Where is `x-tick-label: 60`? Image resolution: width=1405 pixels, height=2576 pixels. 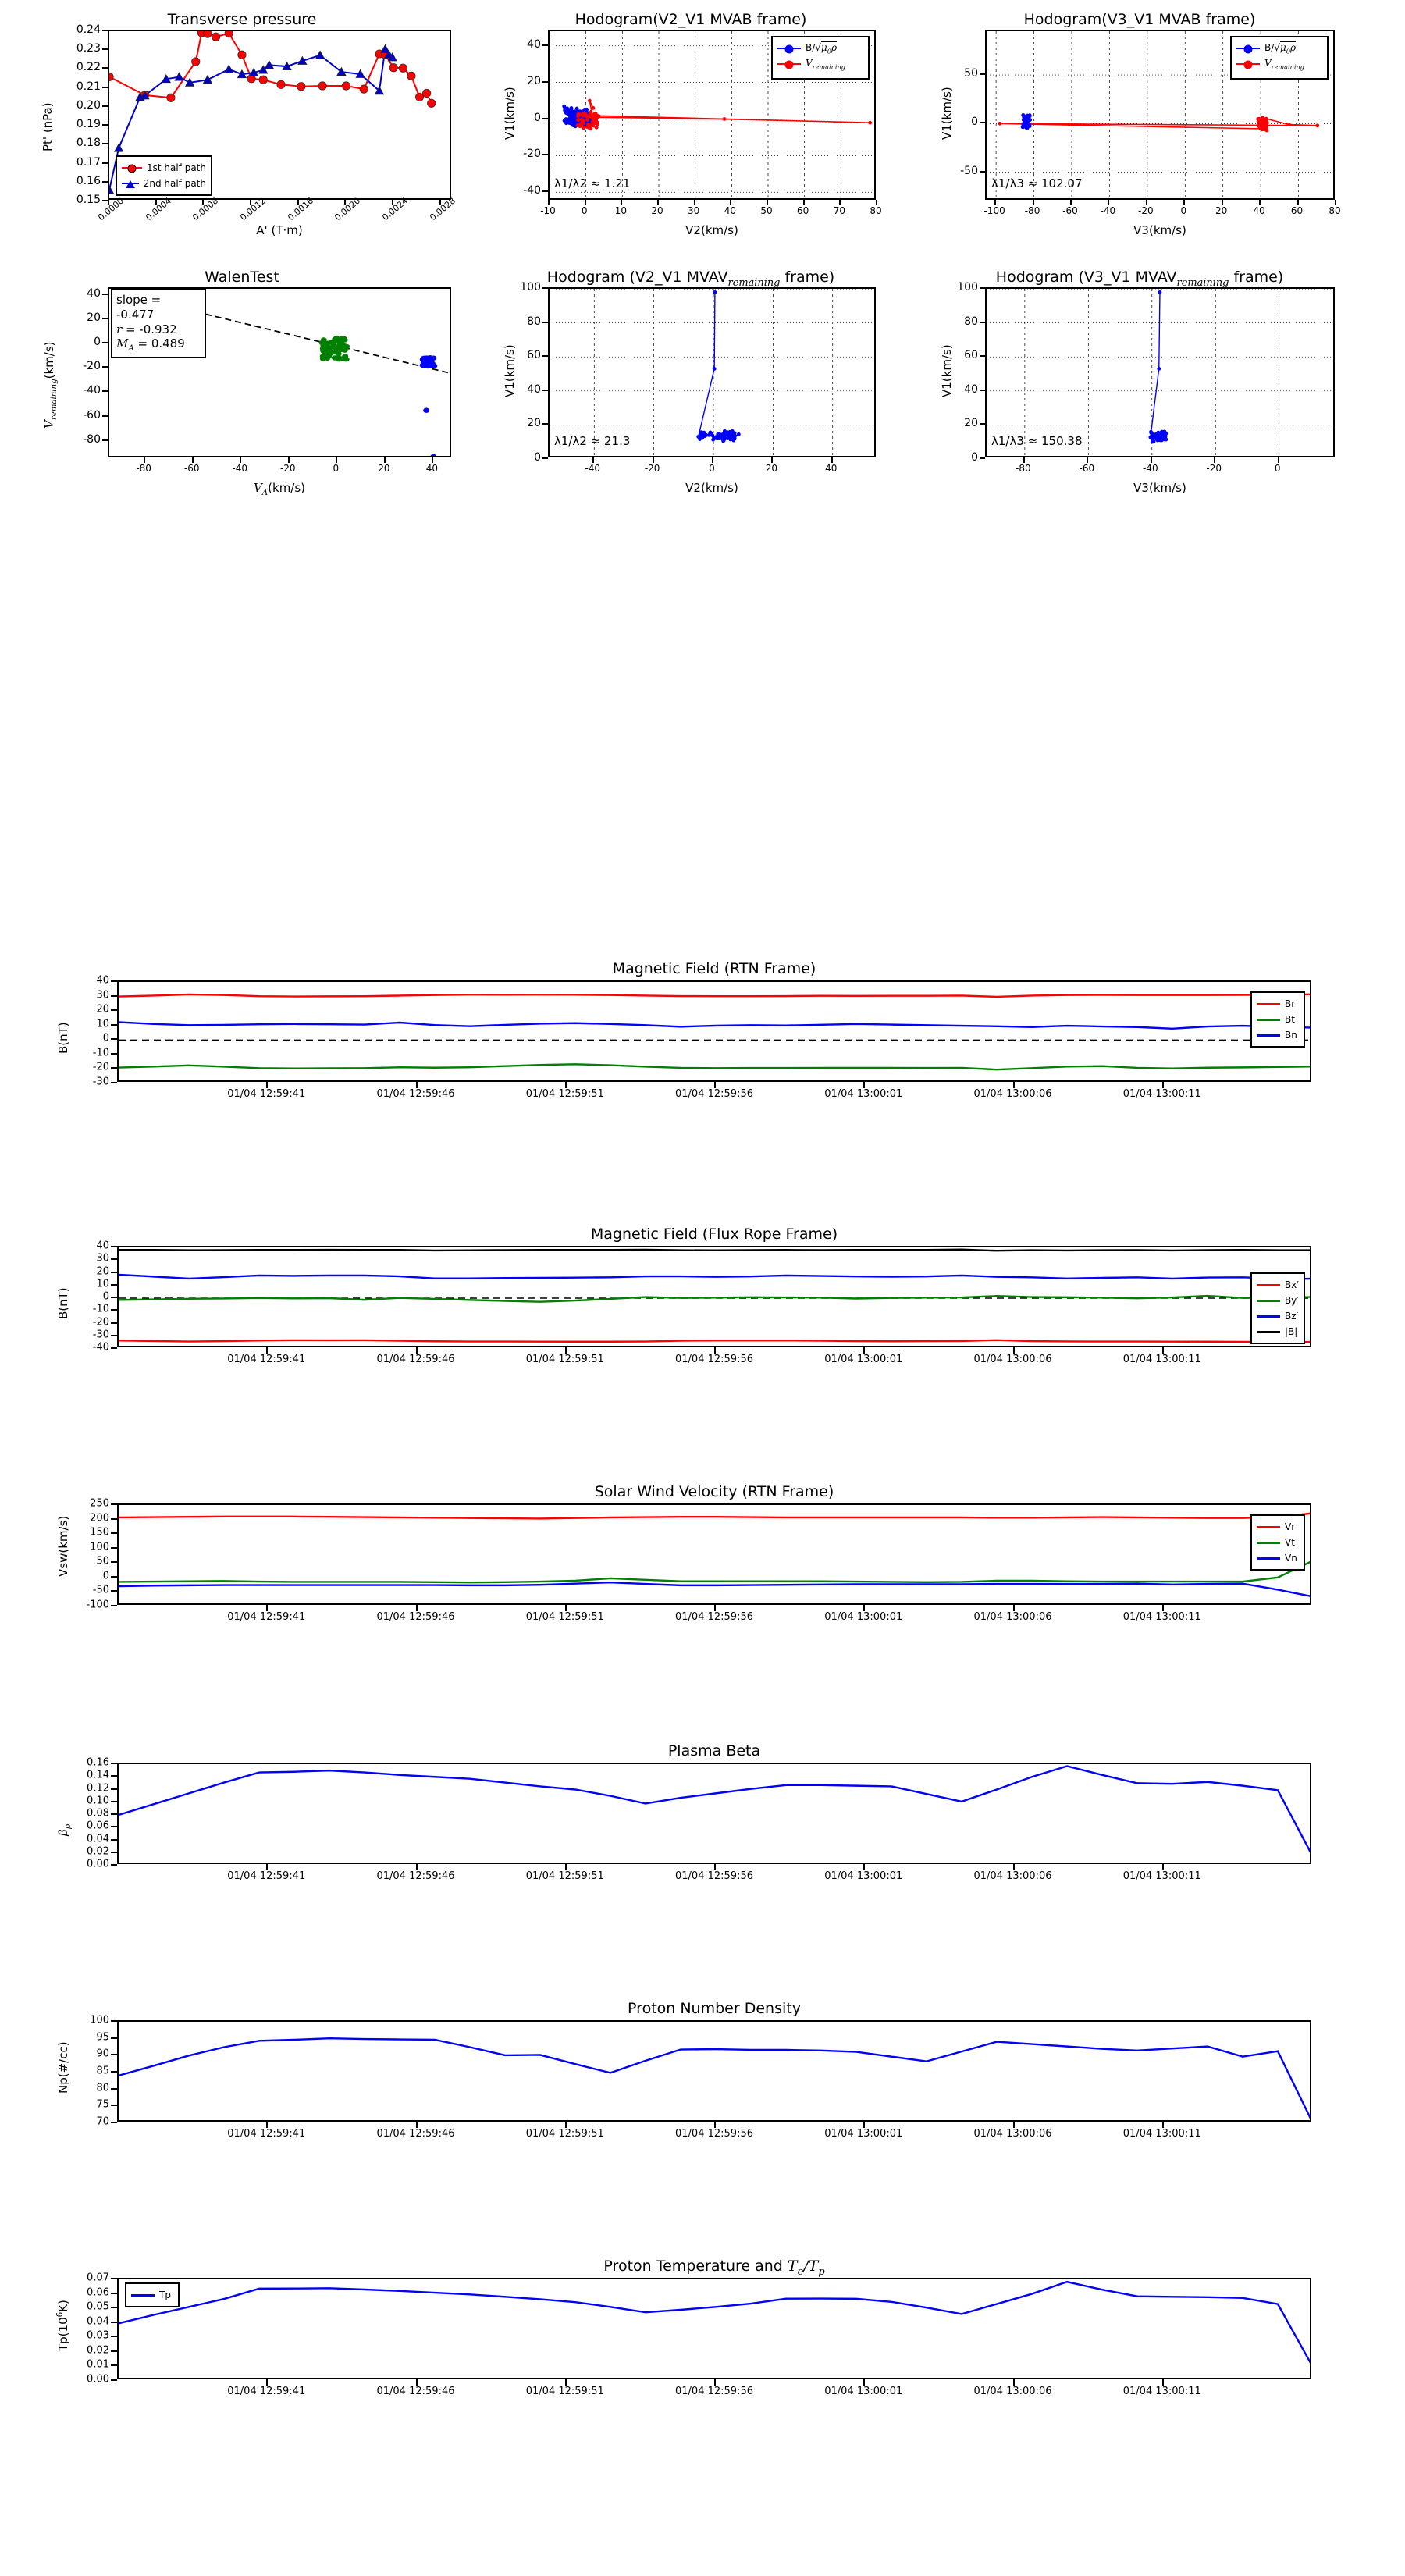
x-tick-label: 60 is located at coordinates (803, 210).